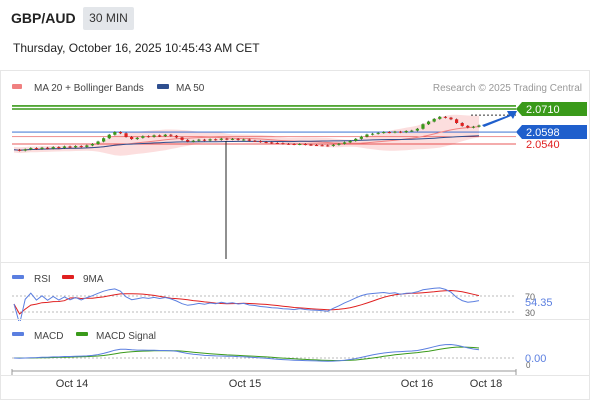 The height and width of the screenshot is (405, 590). I want to click on rsi-70-label: 70, so click(530, 297).